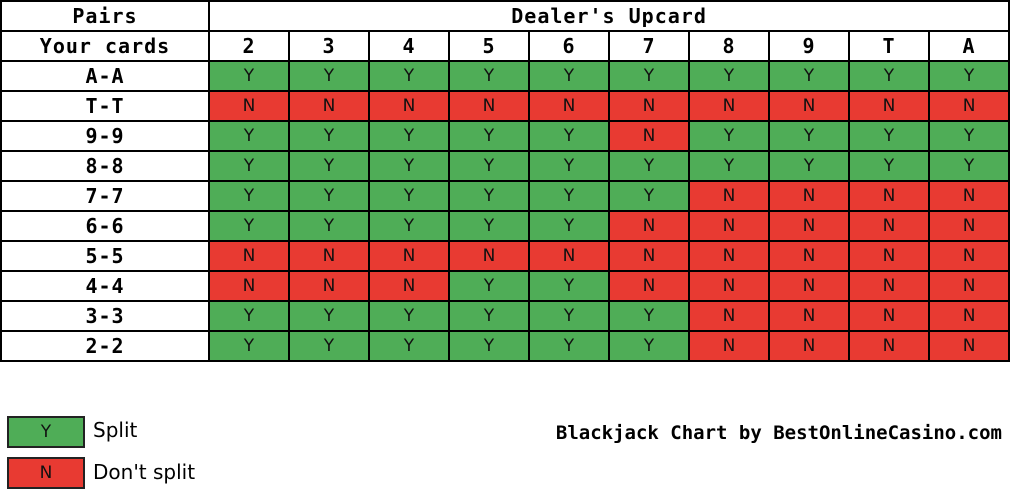 The height and width of the screenshot is (494, 1014). I want to click on hand-label: A-A, so click(105, 76).